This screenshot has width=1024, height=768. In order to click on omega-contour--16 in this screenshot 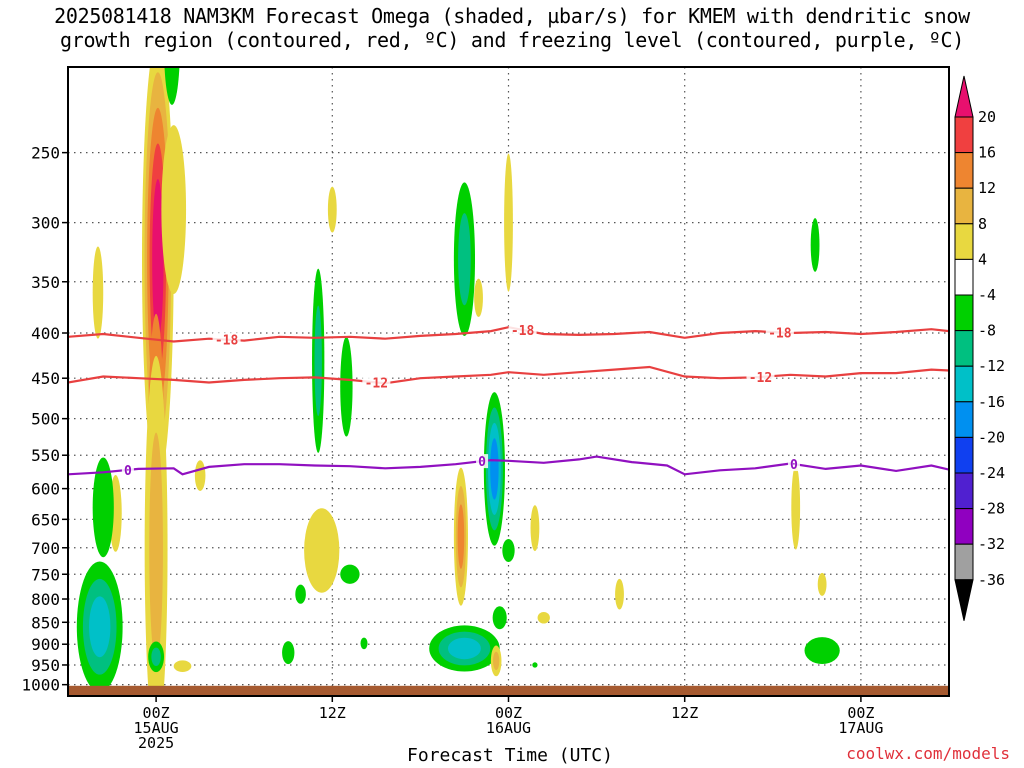, I will do `click(494, 469)`.